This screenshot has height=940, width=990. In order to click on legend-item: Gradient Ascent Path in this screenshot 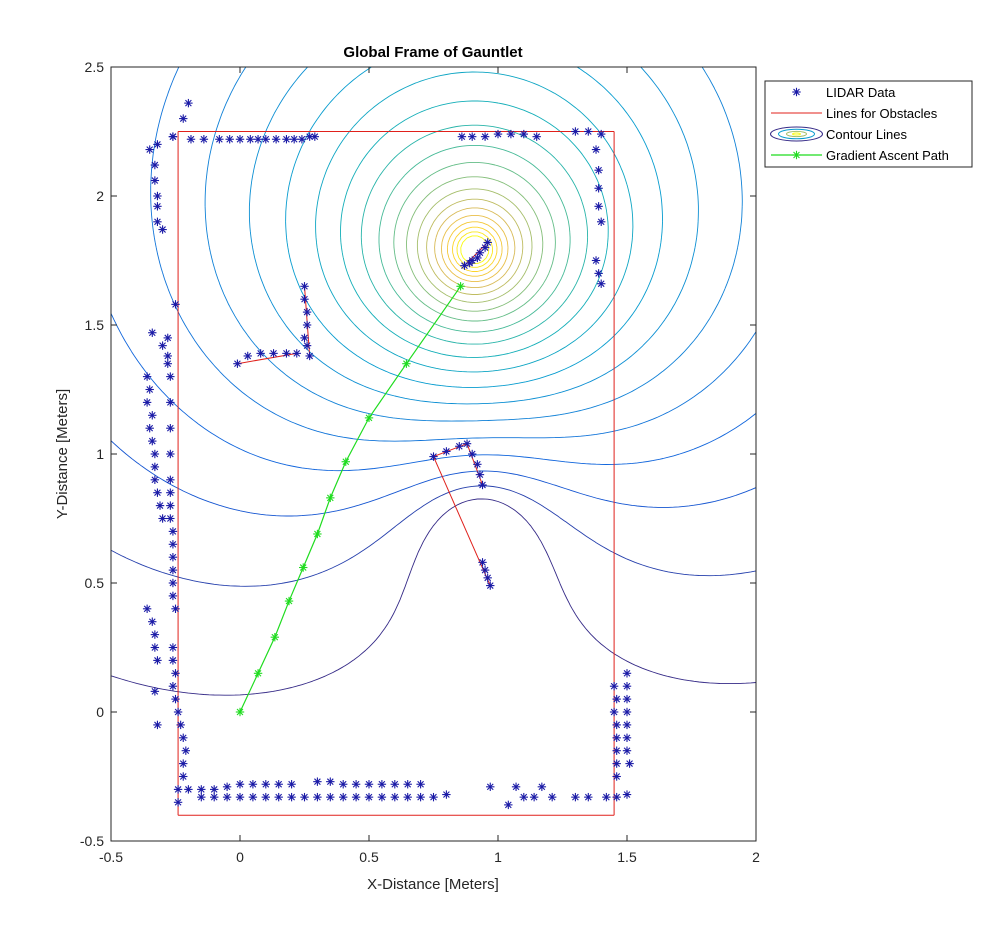, I will do `click(860, 155)`.